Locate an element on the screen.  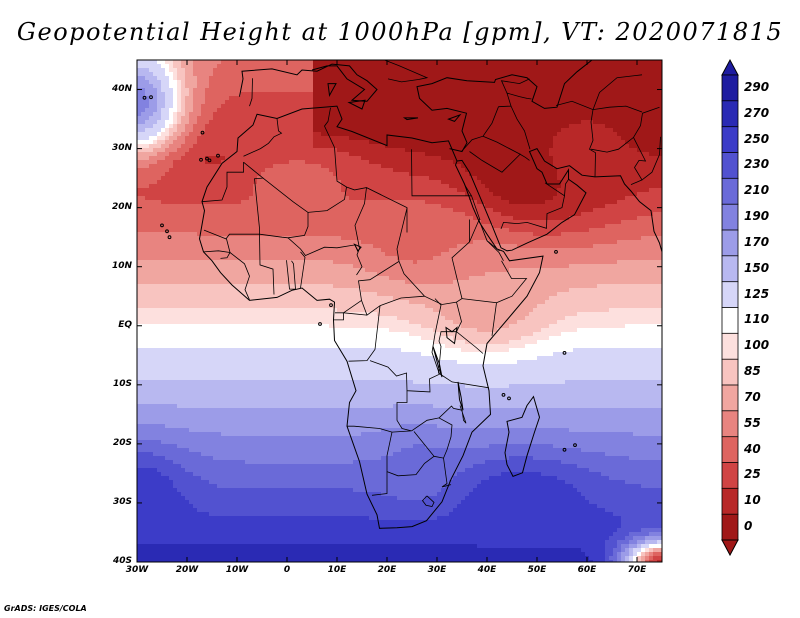
arabia-asia-coast is located at coordinates (559, 200).